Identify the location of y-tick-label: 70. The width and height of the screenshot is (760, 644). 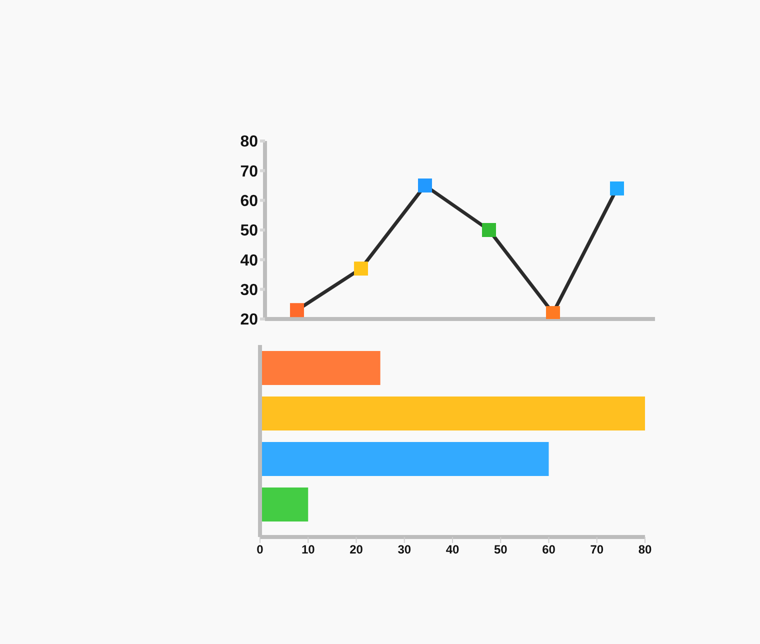
(249, 171).